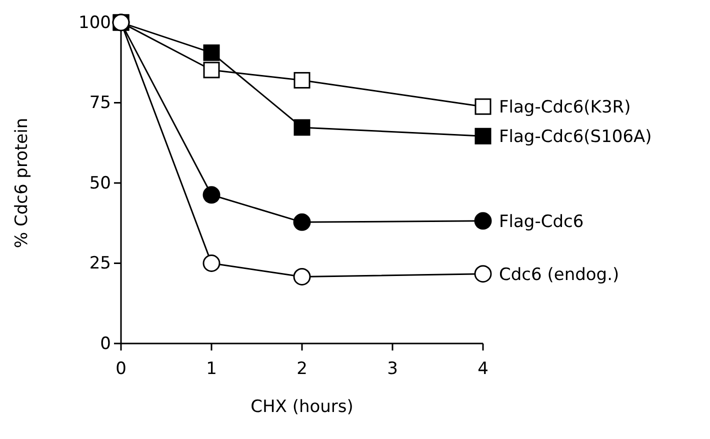  Describe the element at coordinates (121, 368) in the screenshot. I see `x-tick-label: 0` at that location.